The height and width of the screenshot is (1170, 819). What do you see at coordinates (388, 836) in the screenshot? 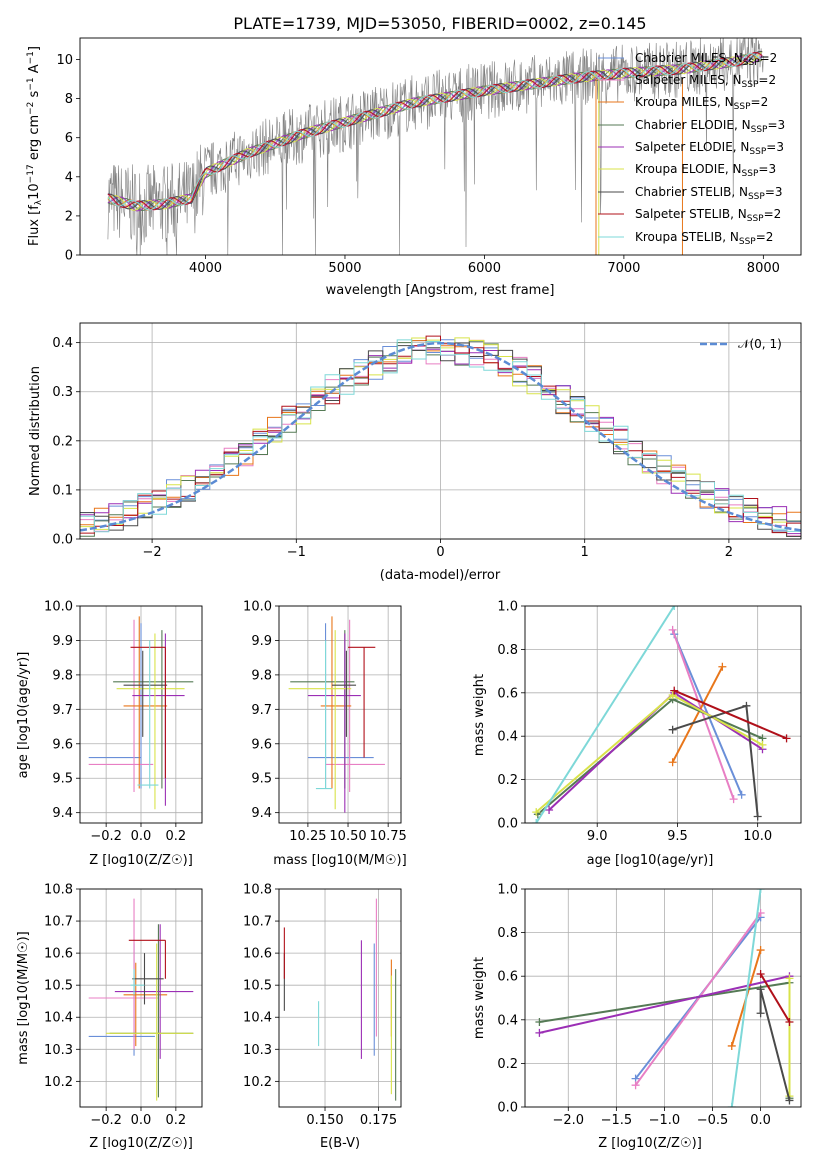
I see `x-tick-label: 10.75` at bounding box center [388, 836].